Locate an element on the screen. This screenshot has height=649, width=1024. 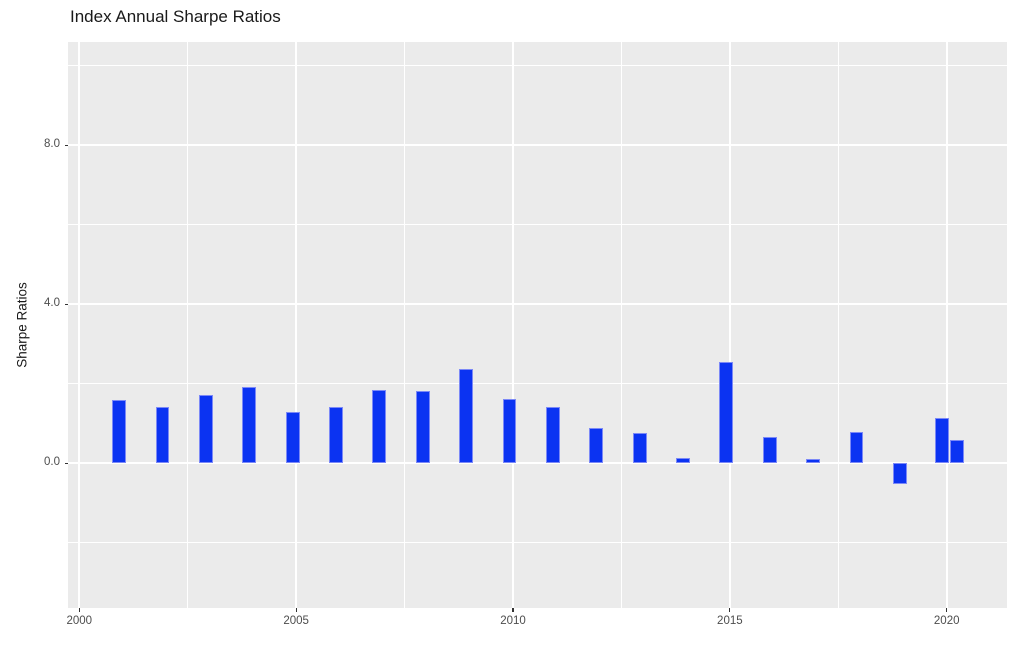
x-tick-label-2020: 2020 is located at coordinates (946, 621).